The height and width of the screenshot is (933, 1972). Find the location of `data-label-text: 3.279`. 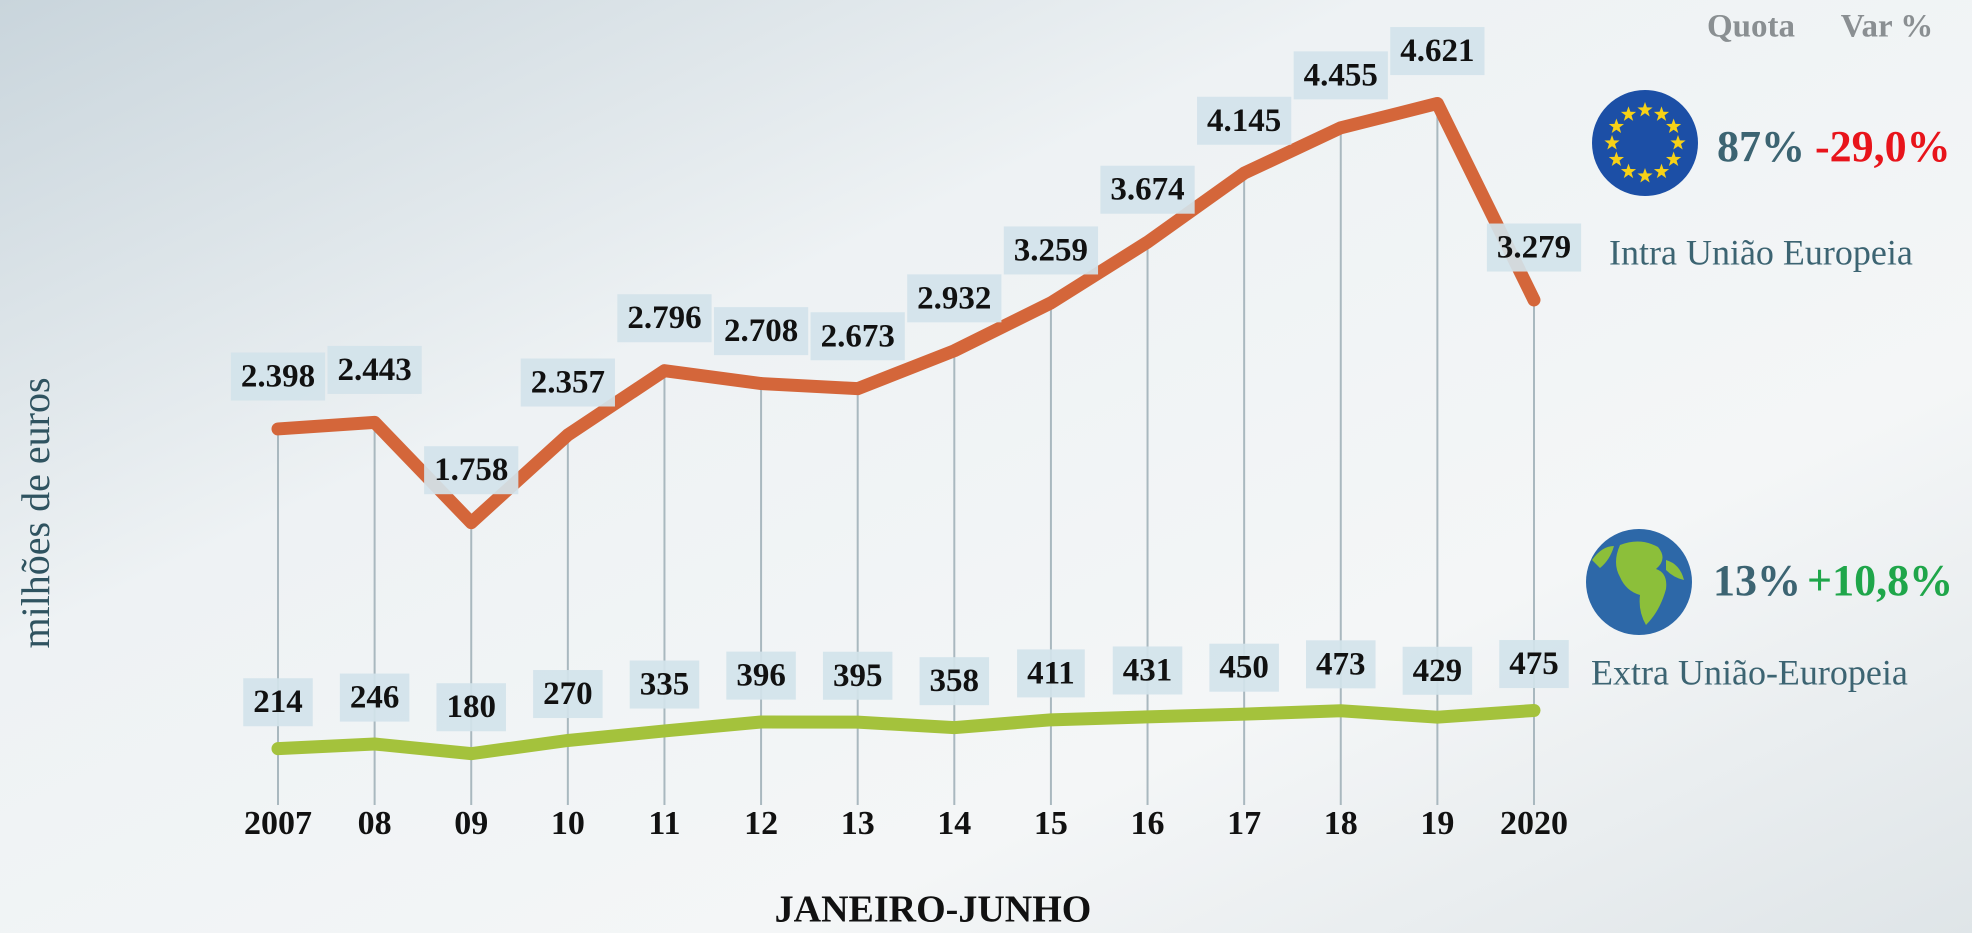

data-label-text: 3.279 is located at coordinates (1534, 248).